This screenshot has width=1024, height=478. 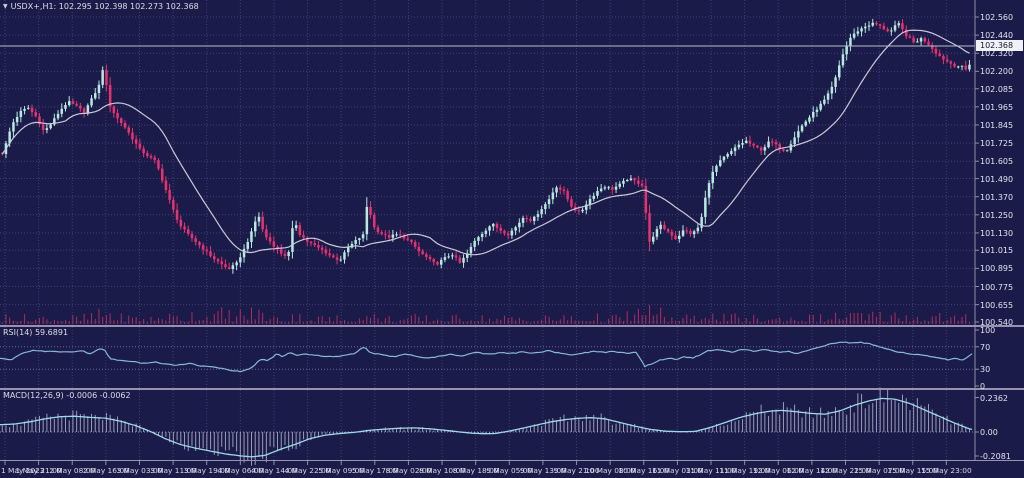 I want to click on macd-scale-label: 0.00, so click(x=989, y=432).